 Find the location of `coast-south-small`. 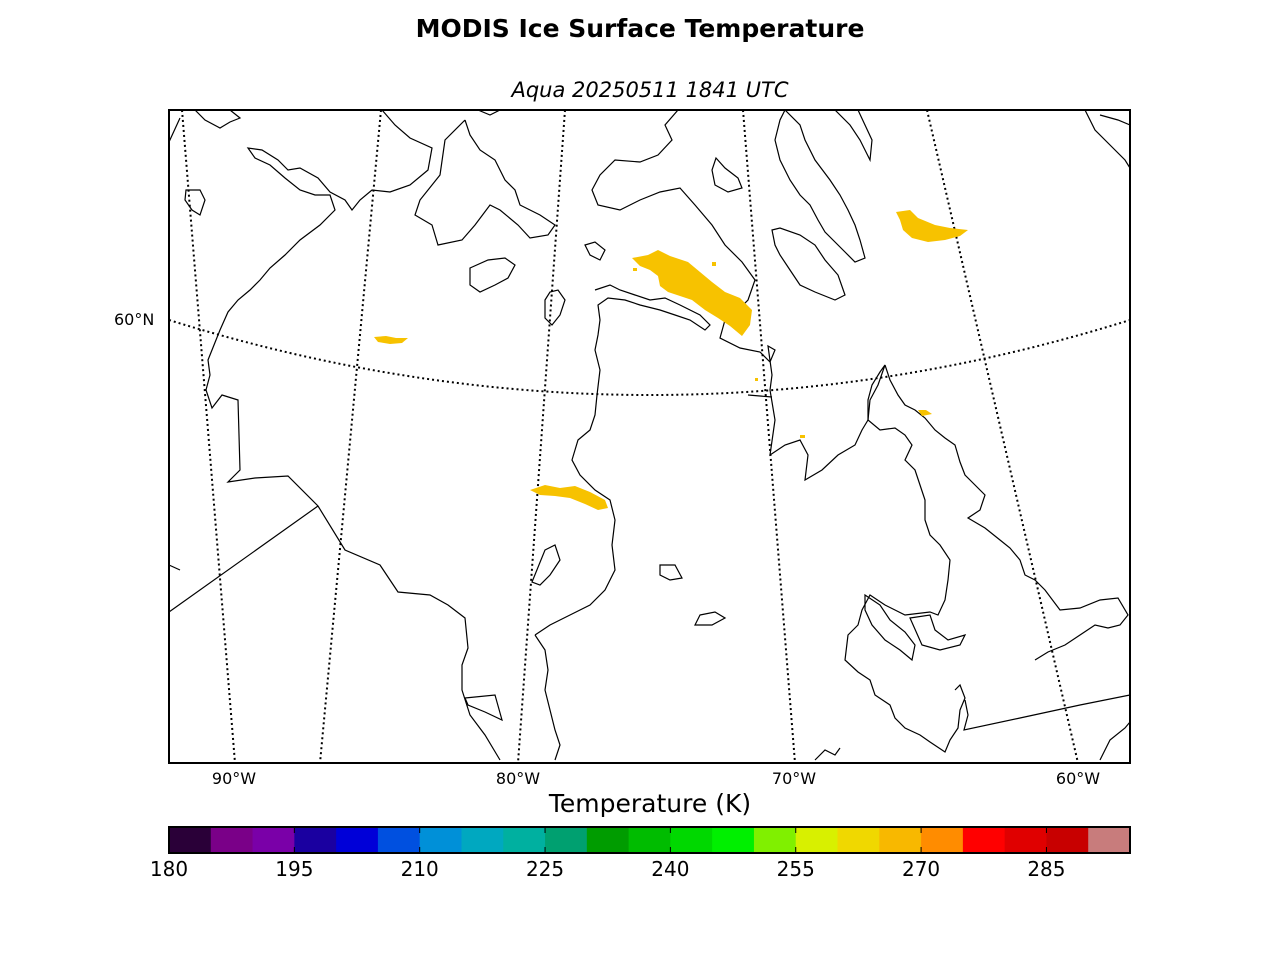

coast-south-small is located at coordinates (827, 754).